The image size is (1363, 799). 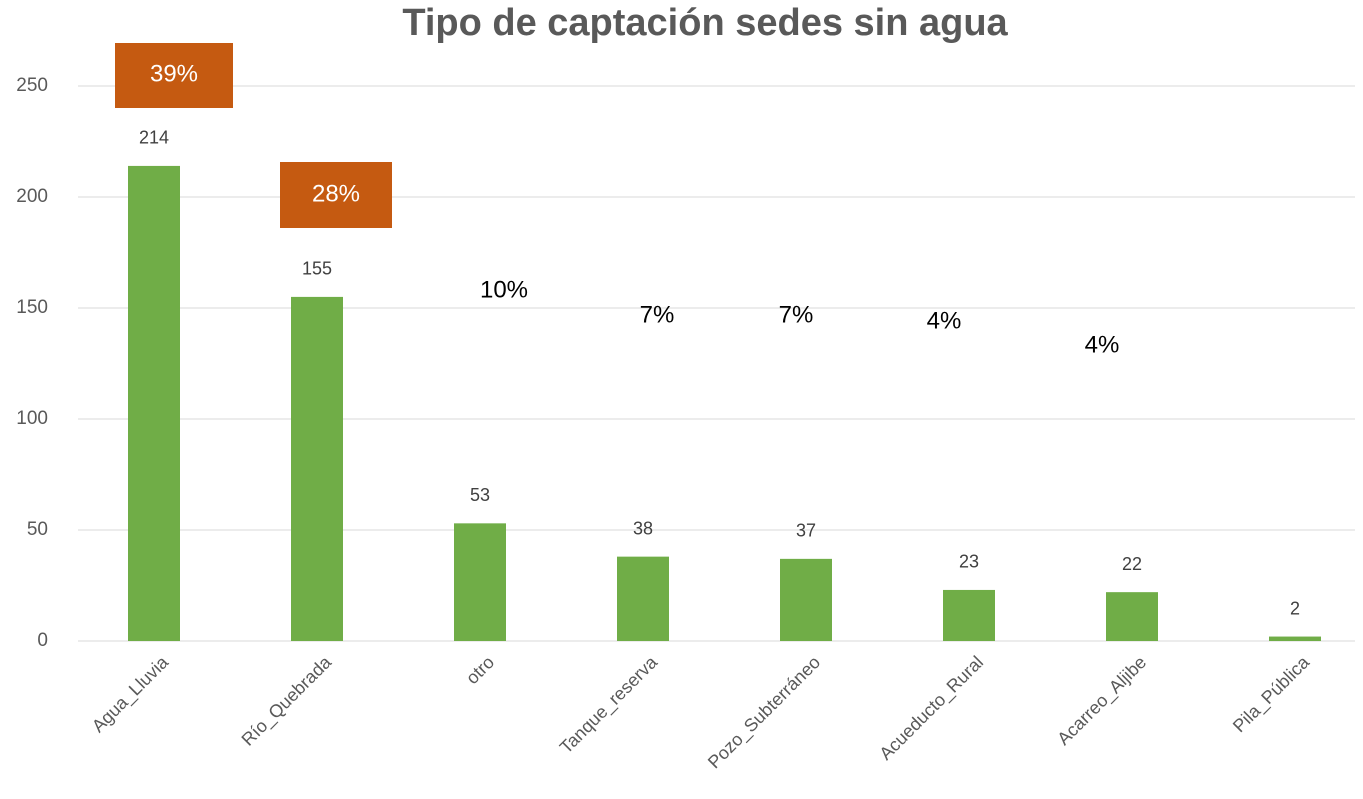 I want to click on value-label: 155, so click(x=317, y=269).